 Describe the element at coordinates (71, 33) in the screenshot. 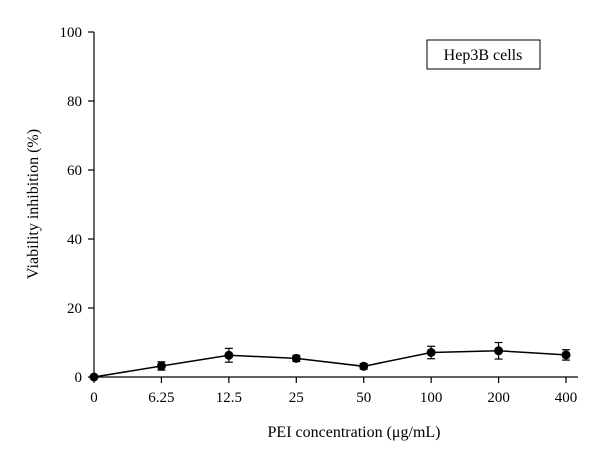

I see `y-tick-label: 100` at that location.